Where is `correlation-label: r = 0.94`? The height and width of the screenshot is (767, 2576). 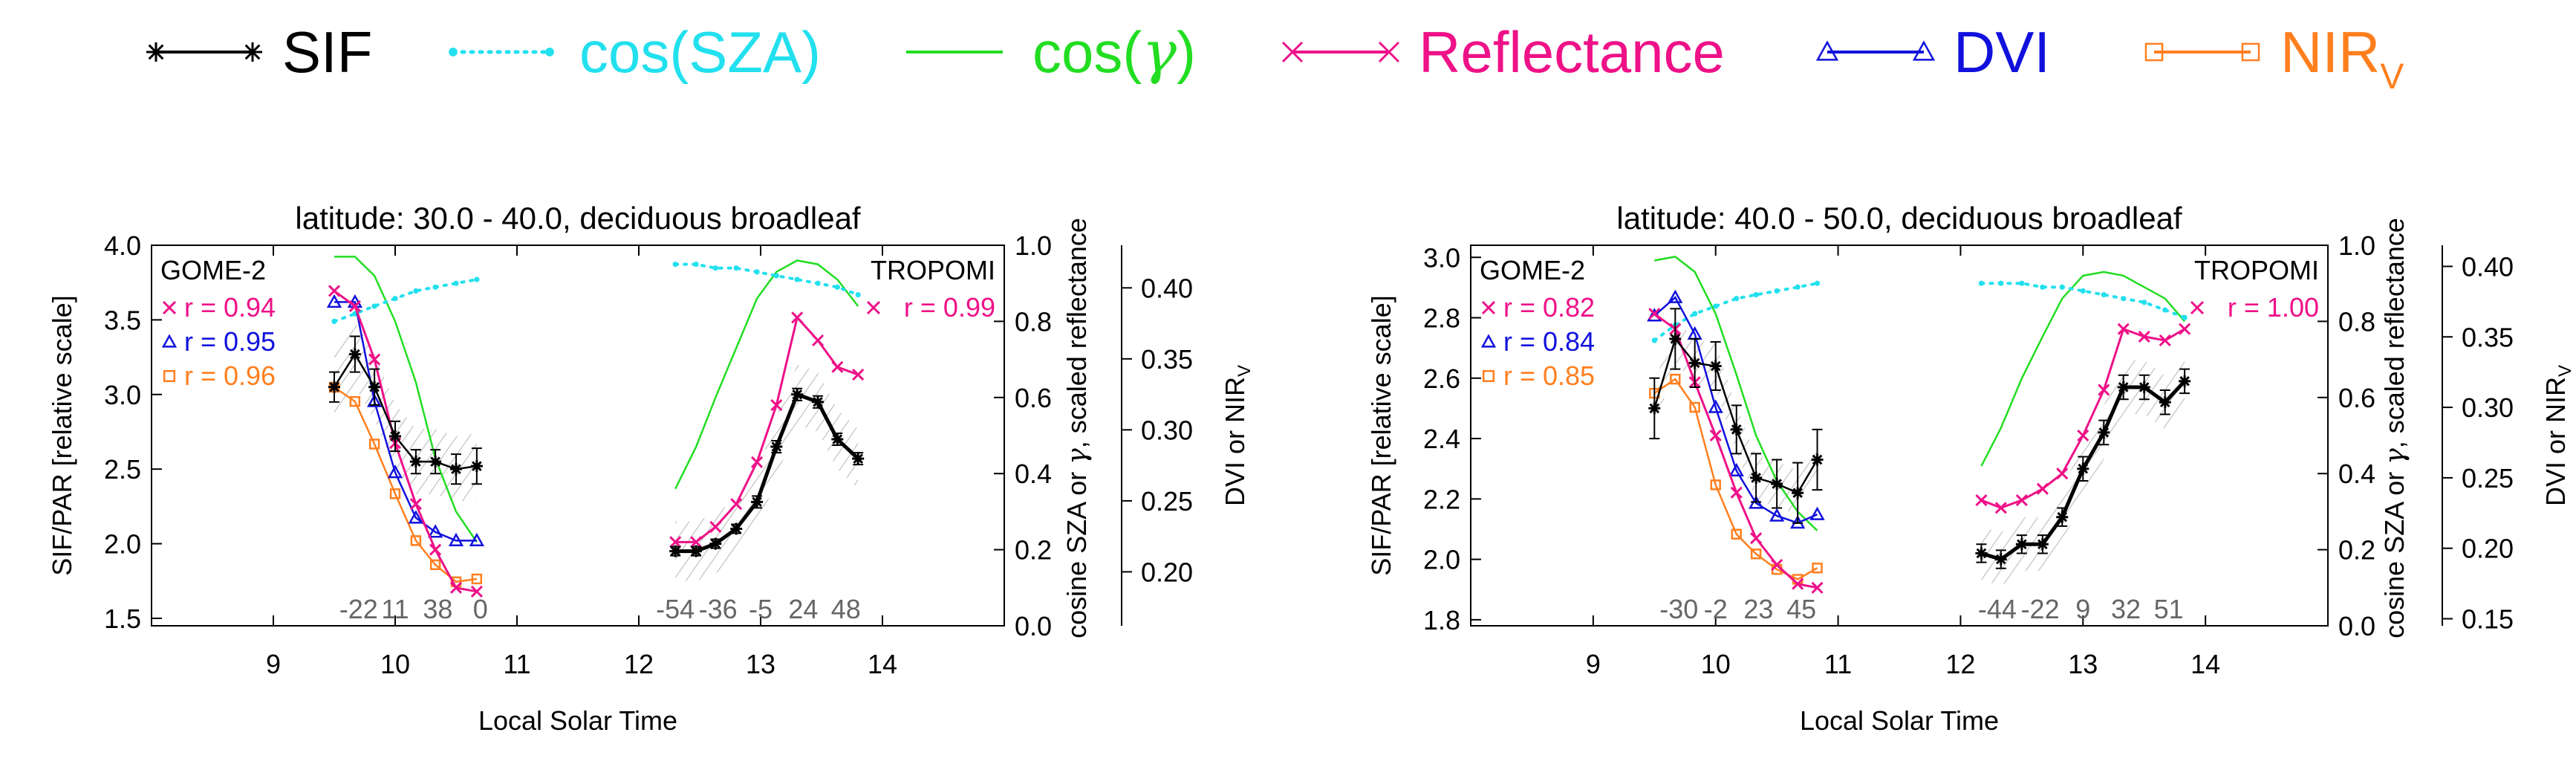
correlation-label: r = 0.94 is located at coordinates (230, 307).